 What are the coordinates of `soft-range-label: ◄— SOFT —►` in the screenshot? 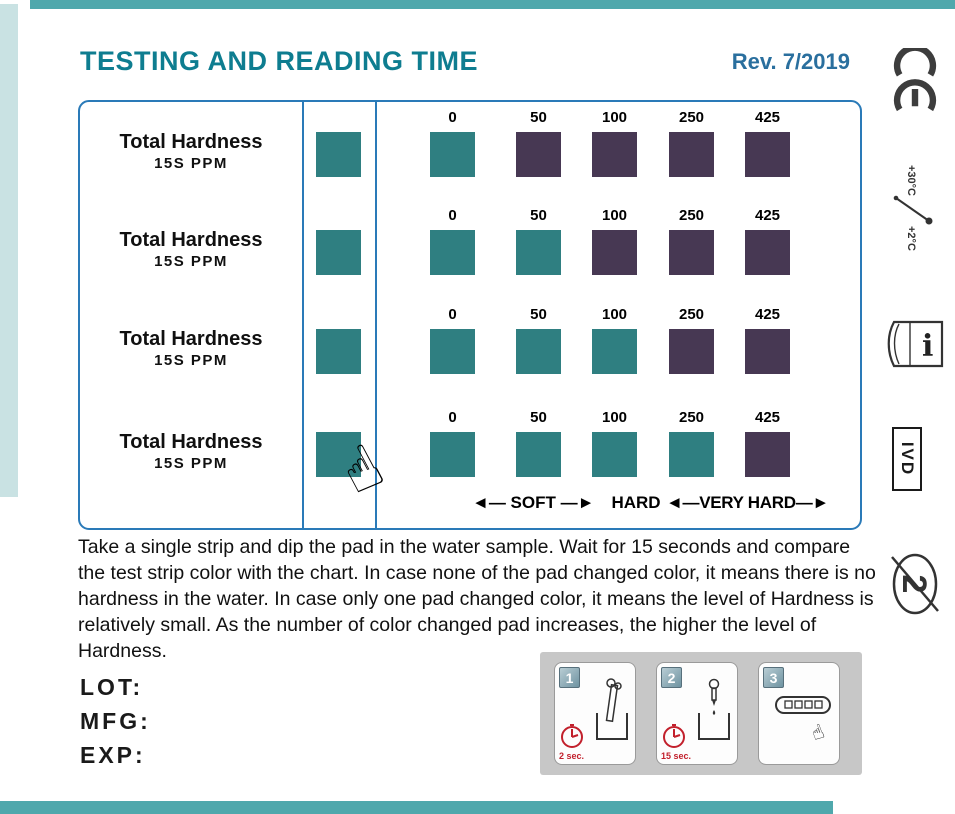 It's located at (533, 502).